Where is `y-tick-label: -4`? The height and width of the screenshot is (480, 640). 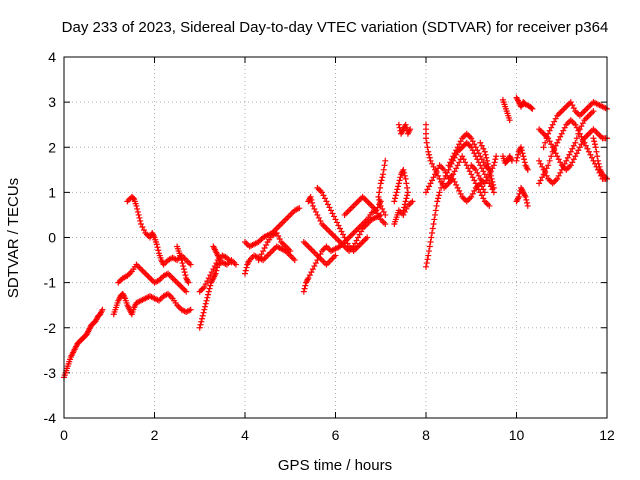
y-tick-label: -4 is located at coordinates (50, 418).